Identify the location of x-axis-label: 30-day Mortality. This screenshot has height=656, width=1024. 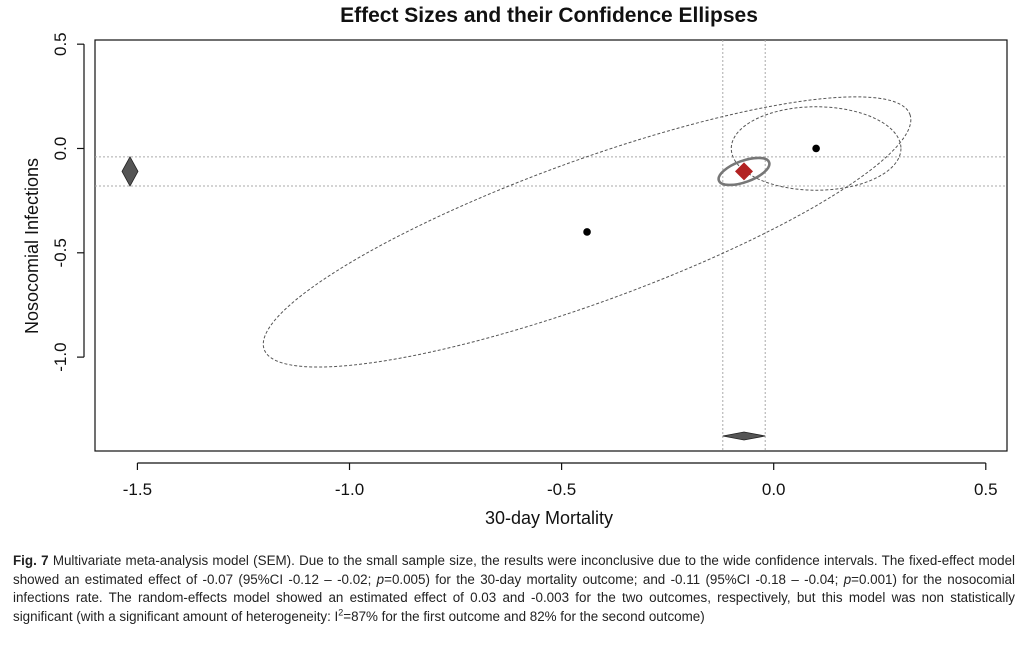
(549, 518).